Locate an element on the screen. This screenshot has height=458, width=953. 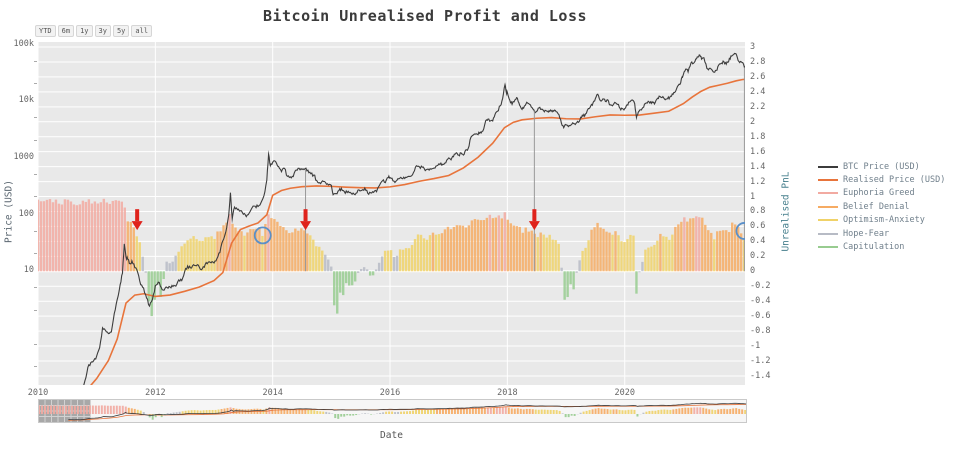
y-left-tick-label: 100k is located at coordinates (23, 43).